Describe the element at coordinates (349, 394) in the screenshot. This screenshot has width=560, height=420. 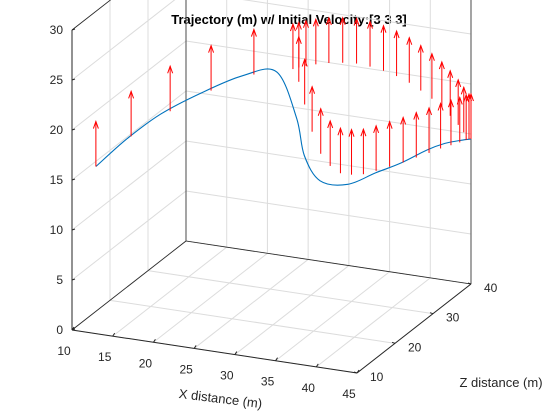
I see `x-tick-label: 45` at that location.